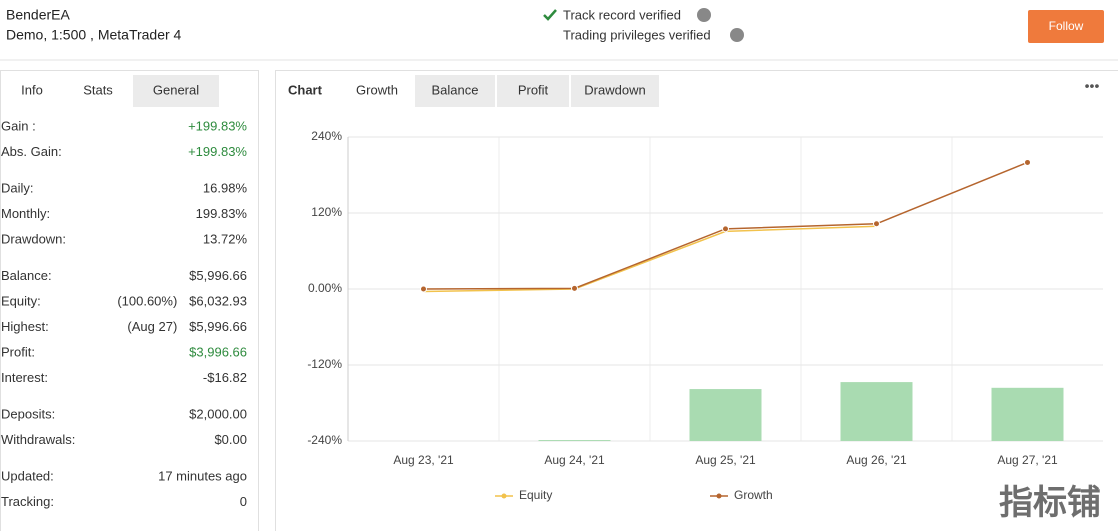 This screenshot has width=1118, height=531. Describe the element at coordinates (535, 495) in the screenshot. I see `legend-label: Equity` at that location.